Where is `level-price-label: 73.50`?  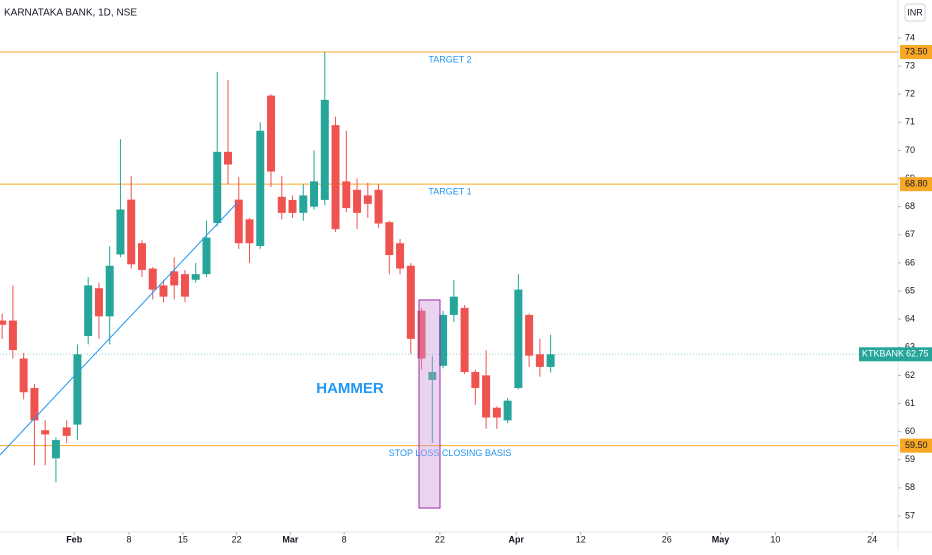 level-price-label: 73.50 is located at coordinates (916, 51).